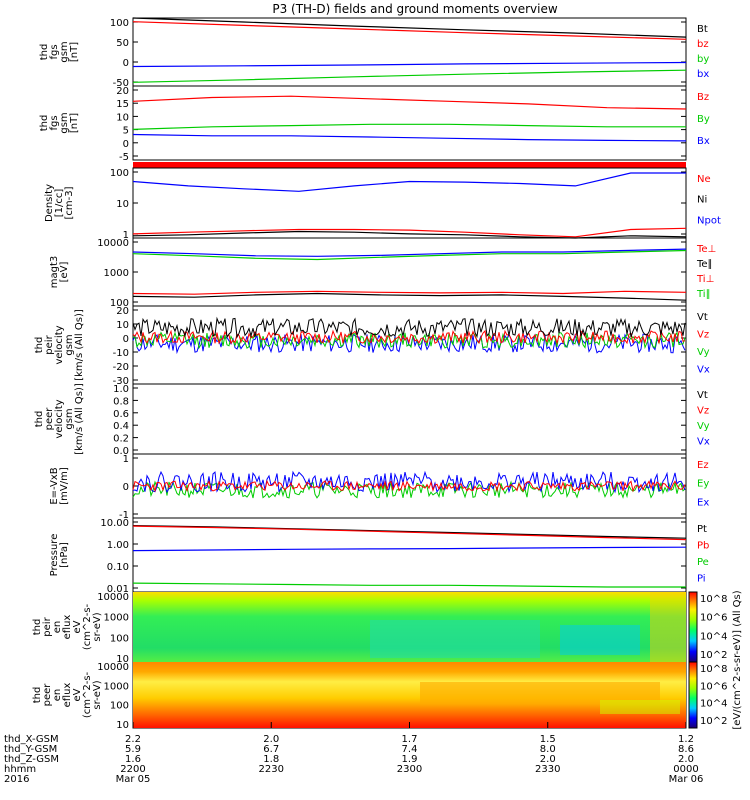 This screenshot has height=800, width=750. What do you see at coordinates (693, 695) in the screenshot?
I see `colorbar-peer` at bounding box center [693, 695].